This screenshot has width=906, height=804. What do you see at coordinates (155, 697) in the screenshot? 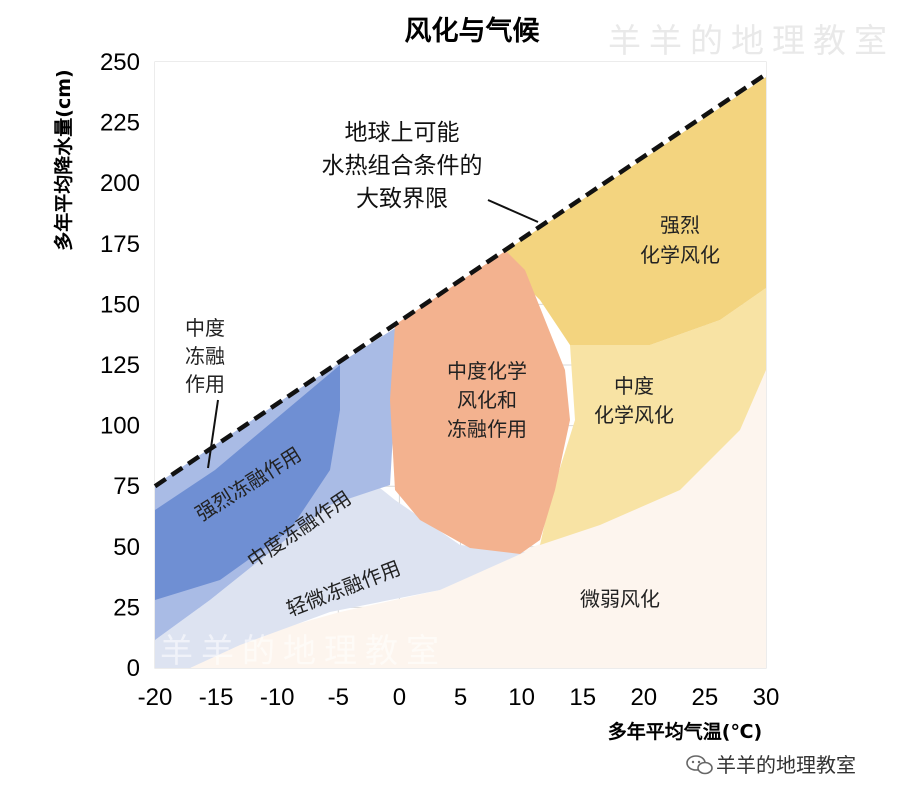
I see `x-tick-label: -20` at bounding box center [155, 697].